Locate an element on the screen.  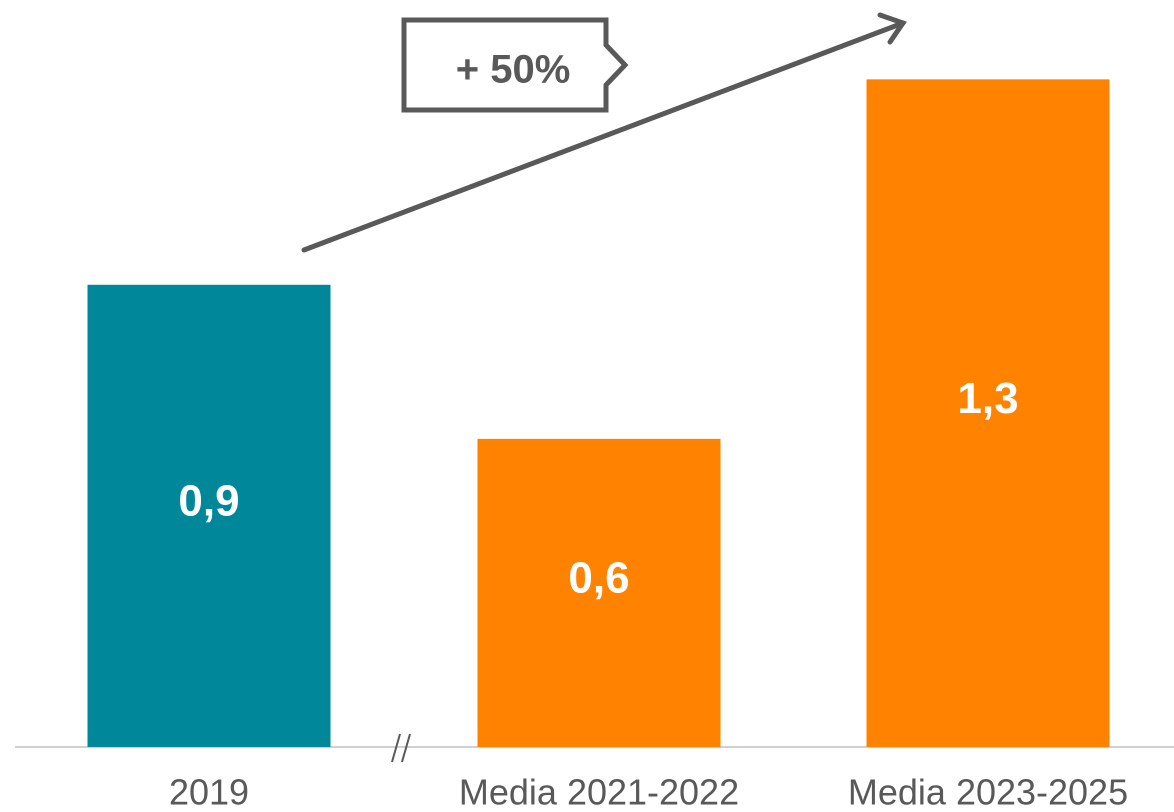
x-tick-label: Media 2021-2022 is located at coordinates (599, 792).